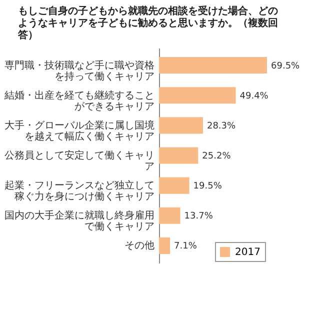 This screenshot has height=320, width=320. I want to click on data-label: 7.1%, so click(186, 247).